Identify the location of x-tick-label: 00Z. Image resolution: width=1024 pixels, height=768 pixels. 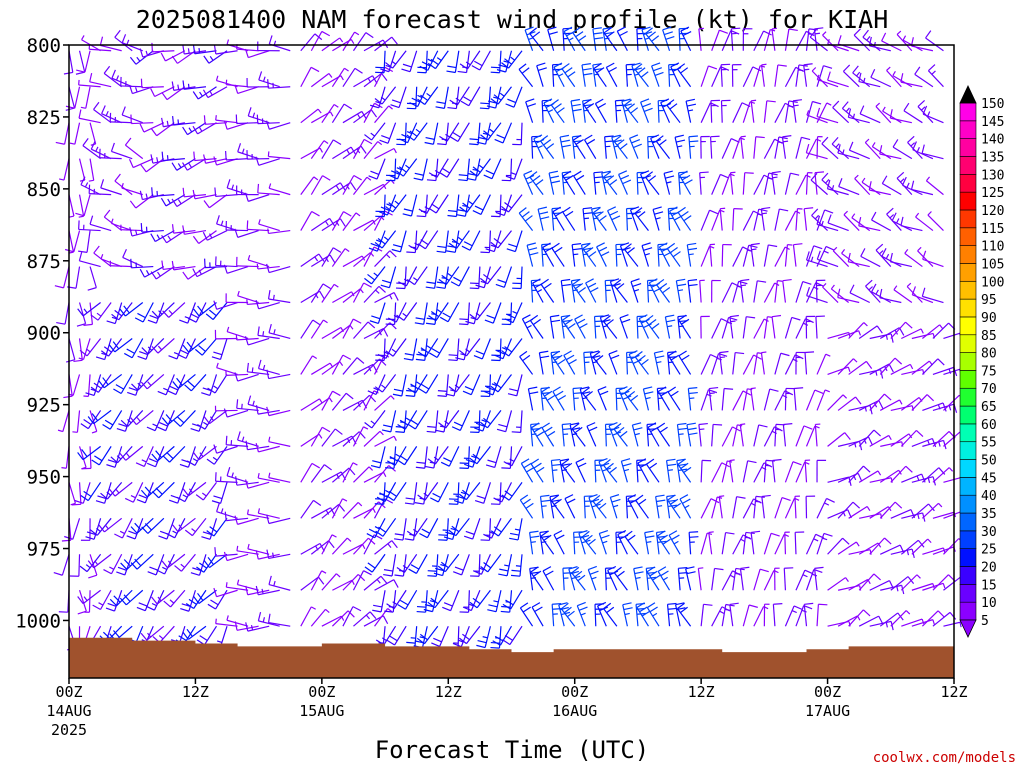
(321, 692).